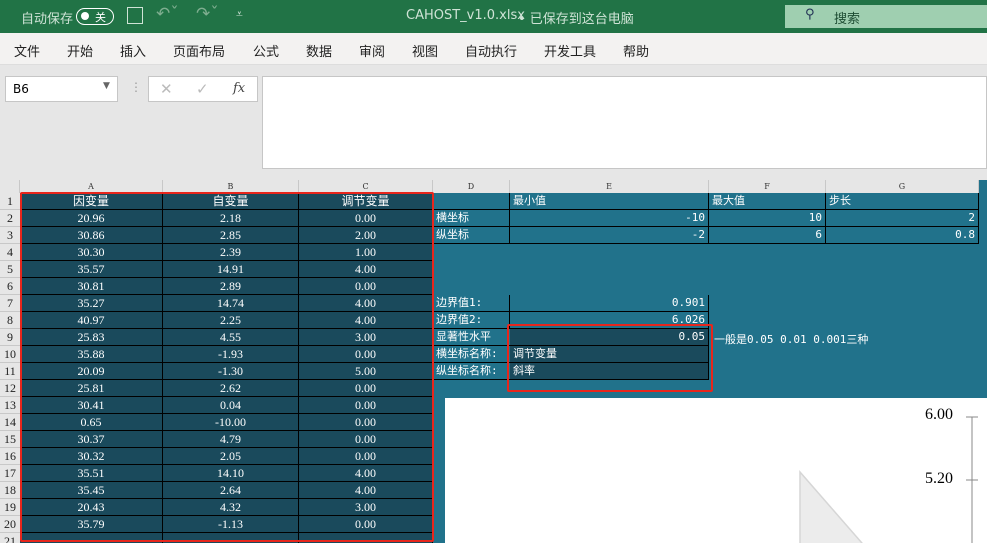  Describe the element at coordinates (10, 218) in the screenshot. I see `row-header: 2` at that location.